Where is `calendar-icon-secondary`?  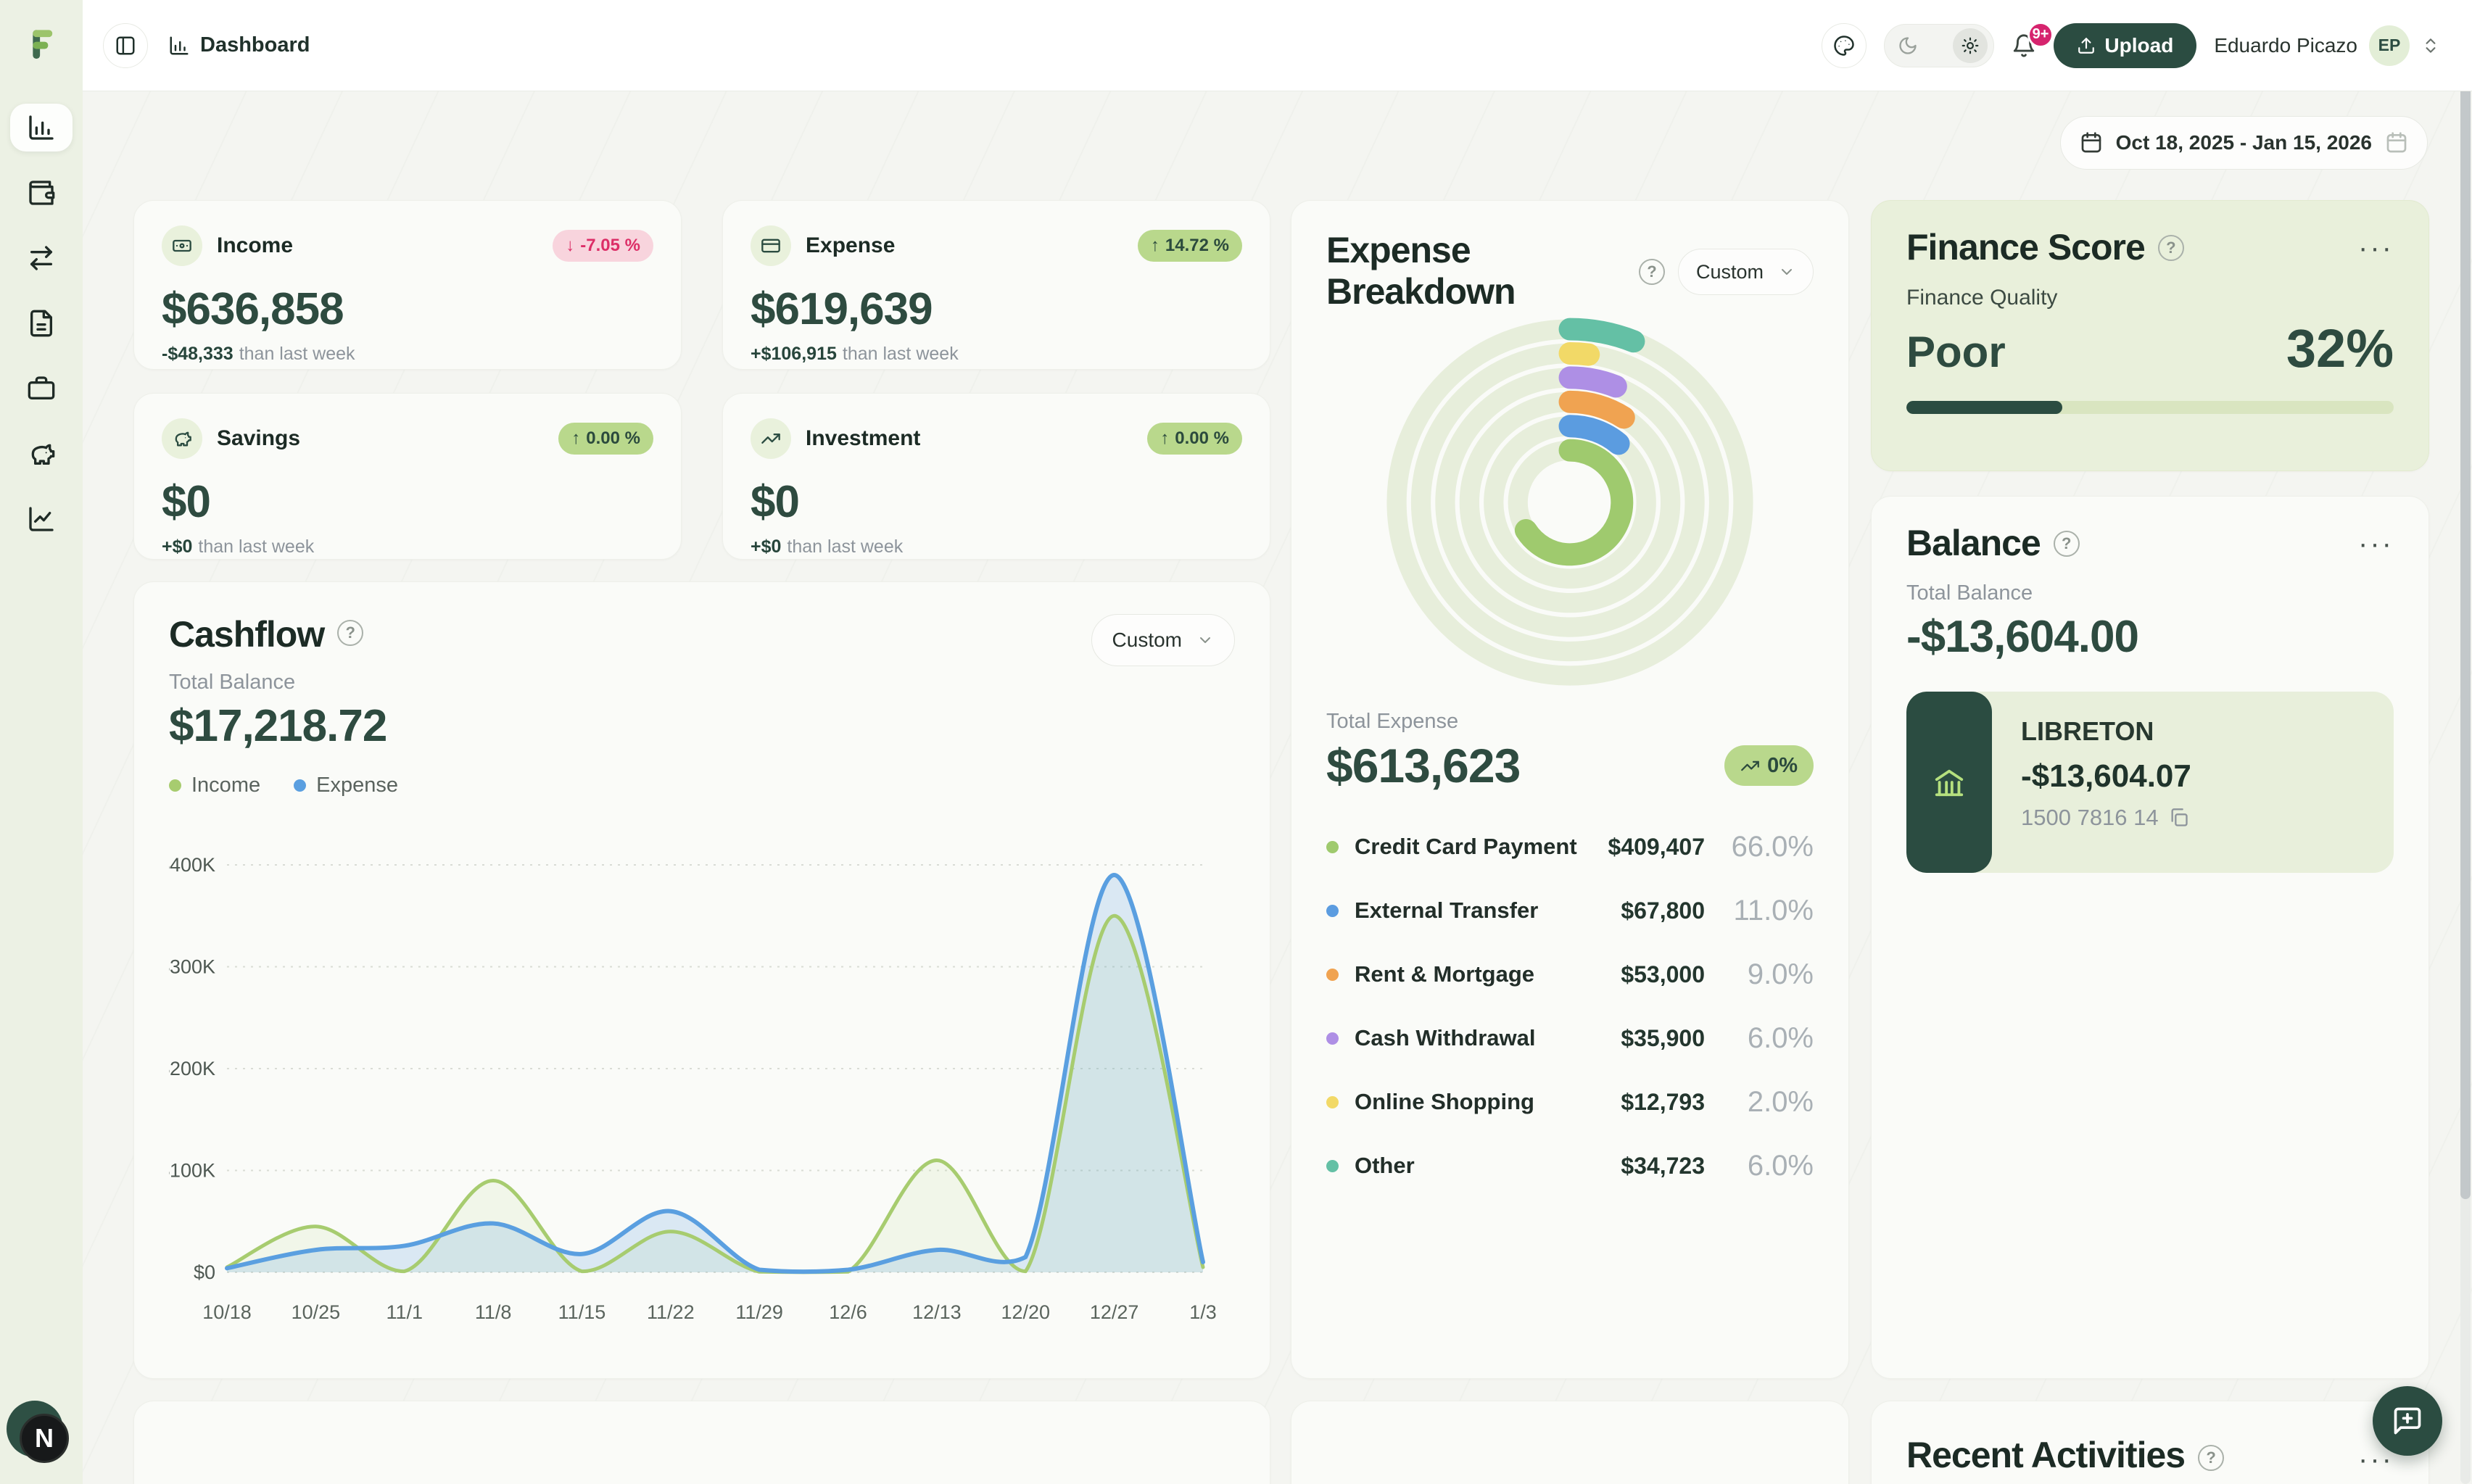 calendar-icon-secondary is located at coordinates (2396, 142).